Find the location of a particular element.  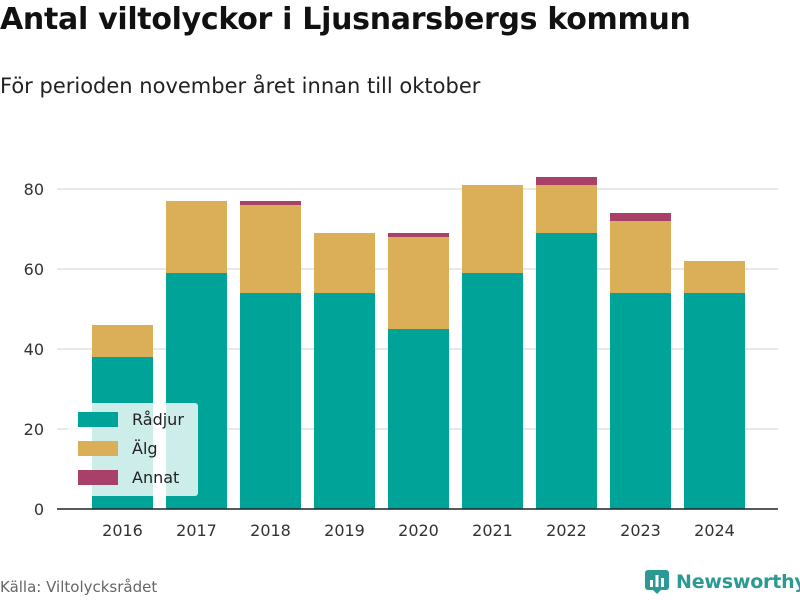

x-tick-label: 2019 is located at coordinates (344, 530).